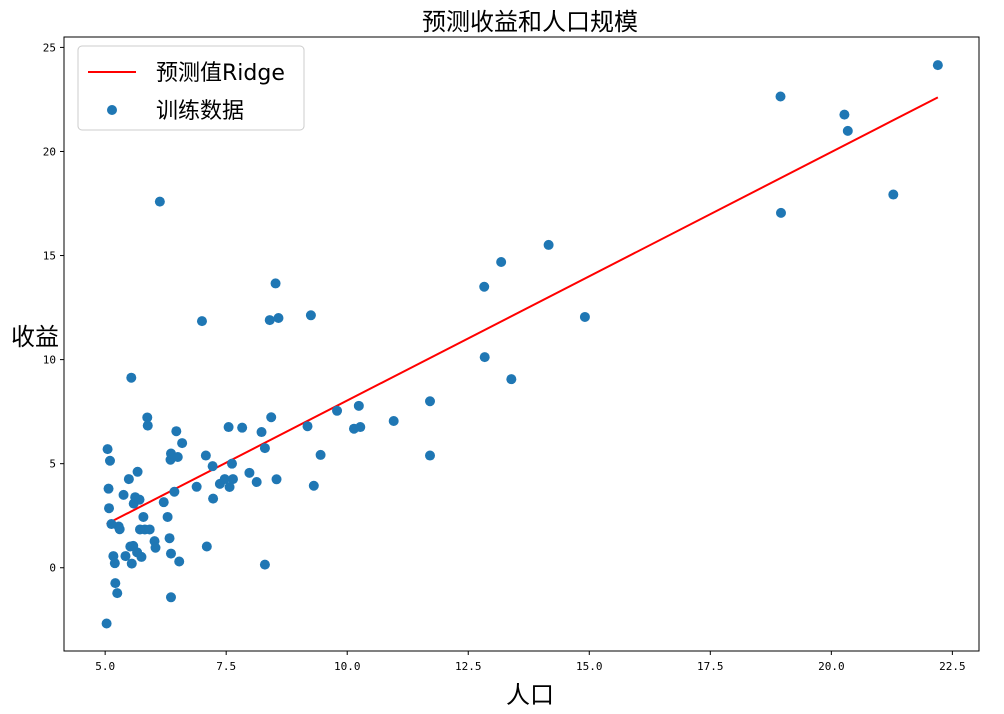 The width and height of the screenshot is (1004, 714). I want to click on legend-point-swatch, so click(112, 110).